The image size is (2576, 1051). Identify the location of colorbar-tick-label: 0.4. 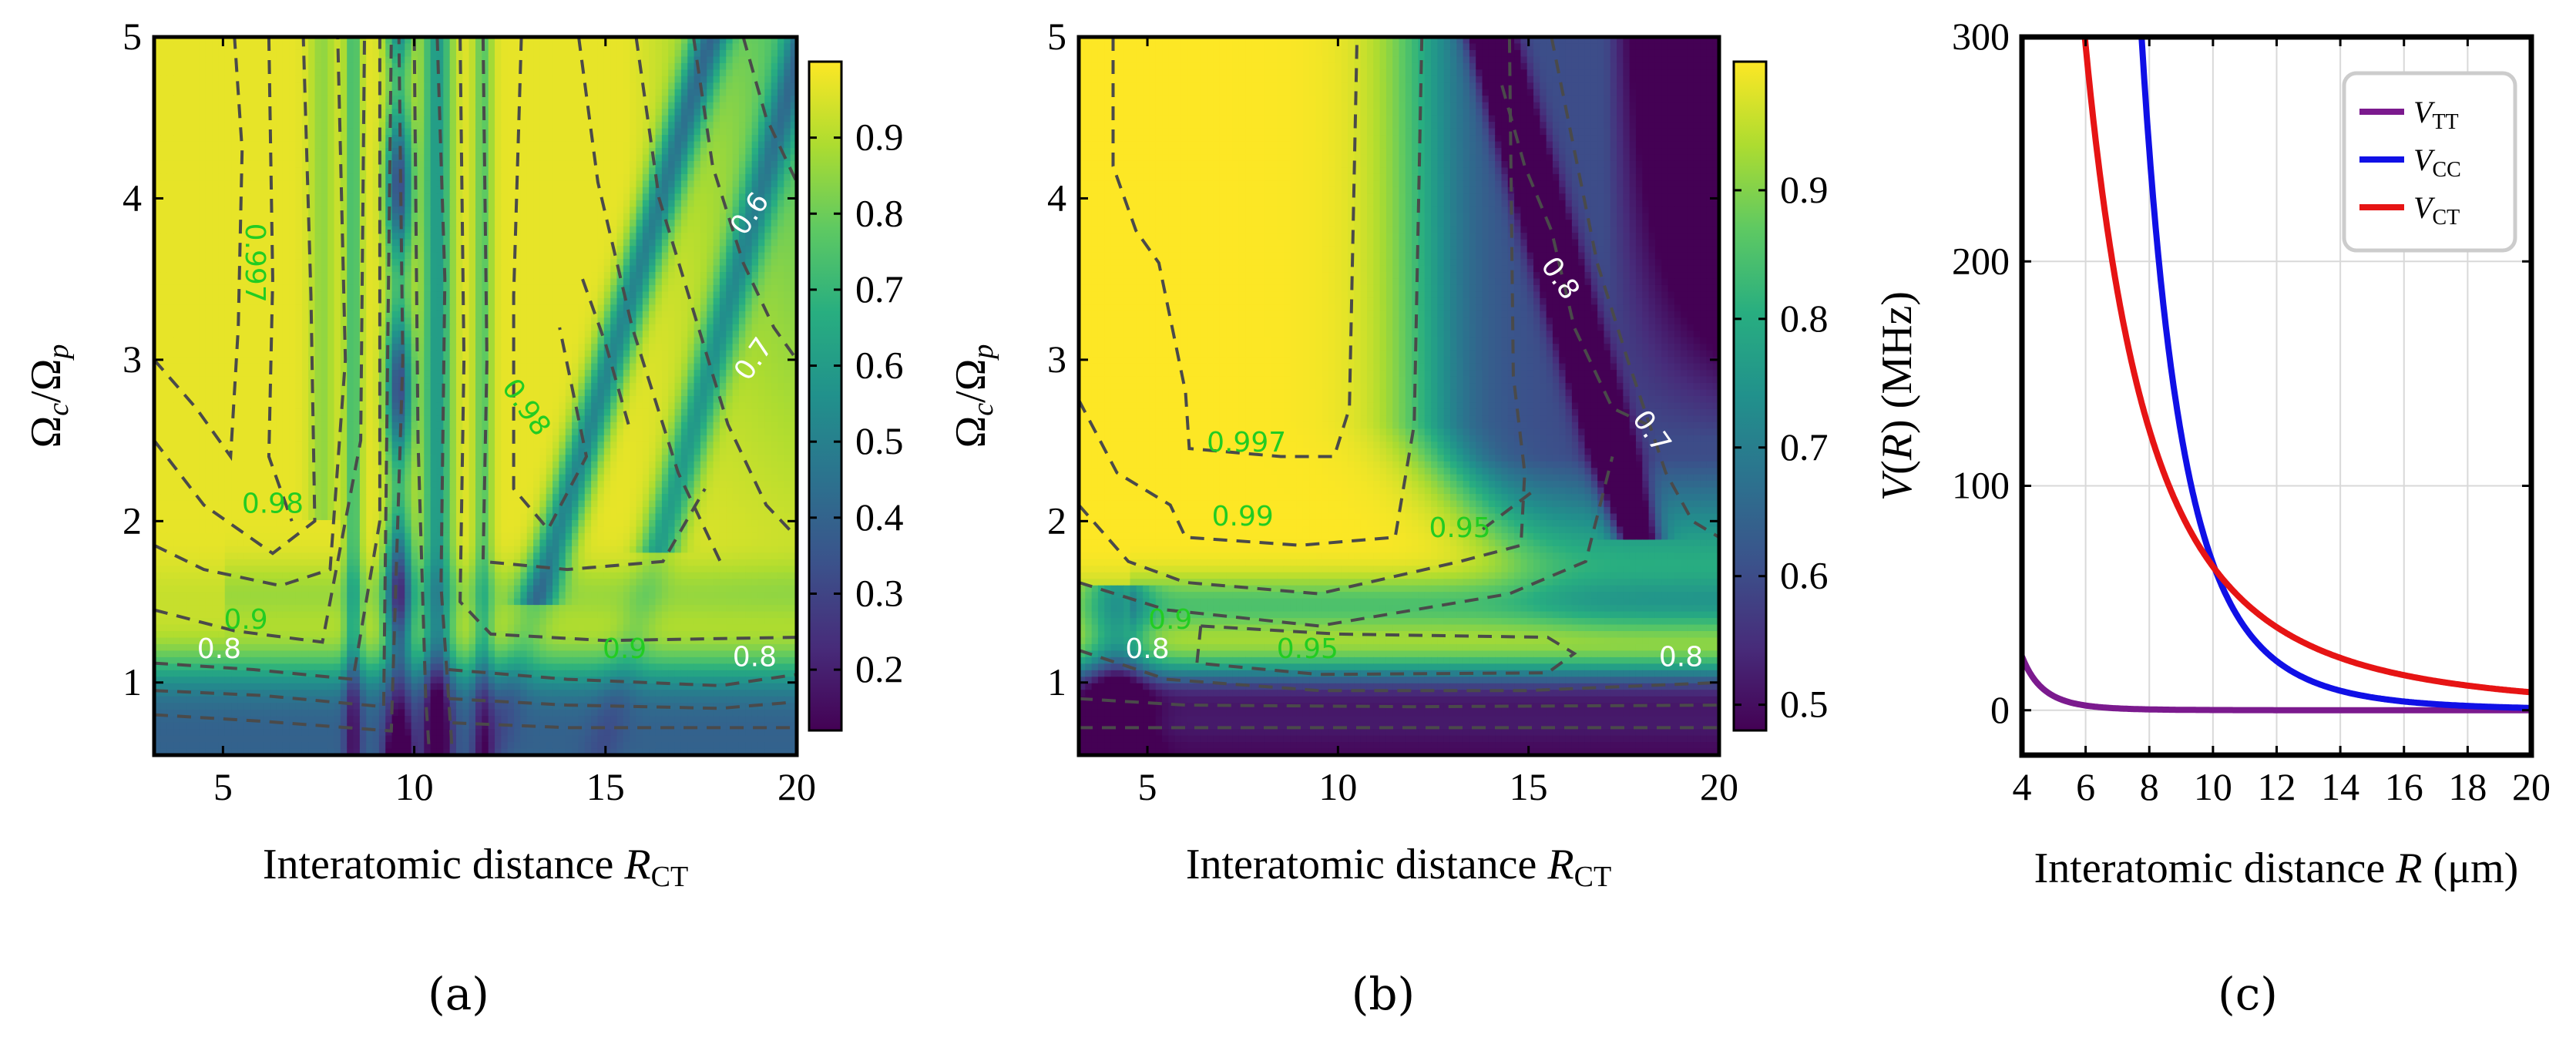
(879, 517).